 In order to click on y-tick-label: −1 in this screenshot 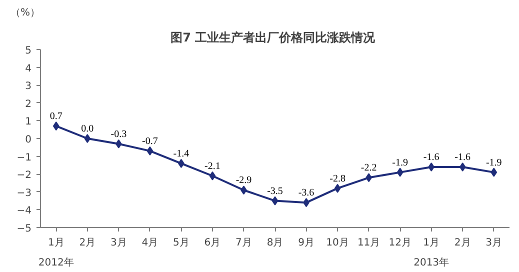, I will do `click(24, 158)`.